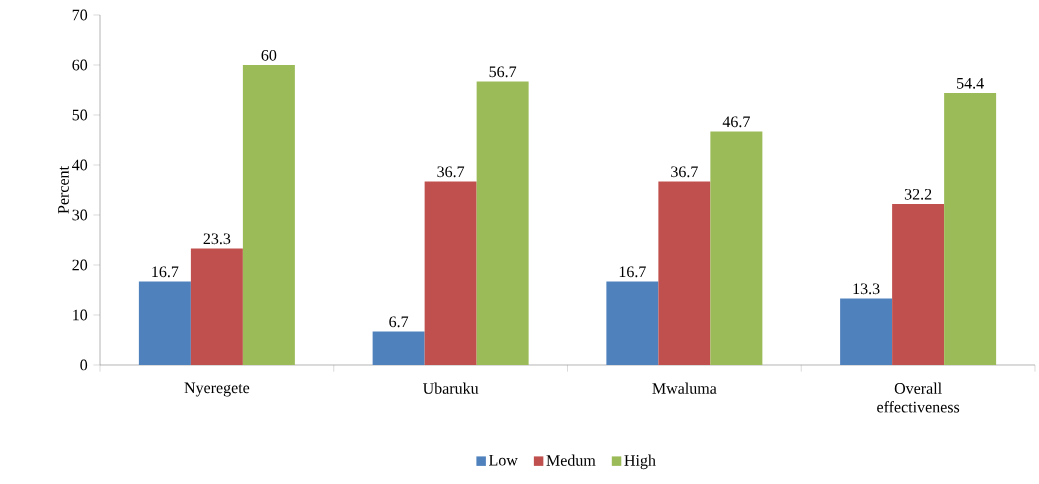  What do you see at coordinates (269, 55) in the screenshot?
I see `data-label: 60` at bounding box center [269, 55].